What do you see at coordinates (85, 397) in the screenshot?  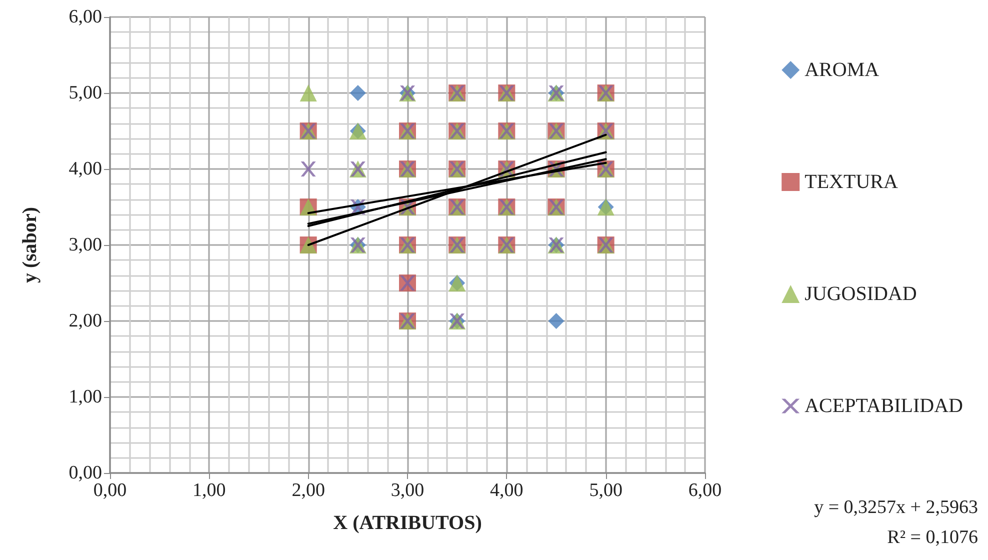 I see `y-tick-label: 1,00` at bounding box center [85, 397].